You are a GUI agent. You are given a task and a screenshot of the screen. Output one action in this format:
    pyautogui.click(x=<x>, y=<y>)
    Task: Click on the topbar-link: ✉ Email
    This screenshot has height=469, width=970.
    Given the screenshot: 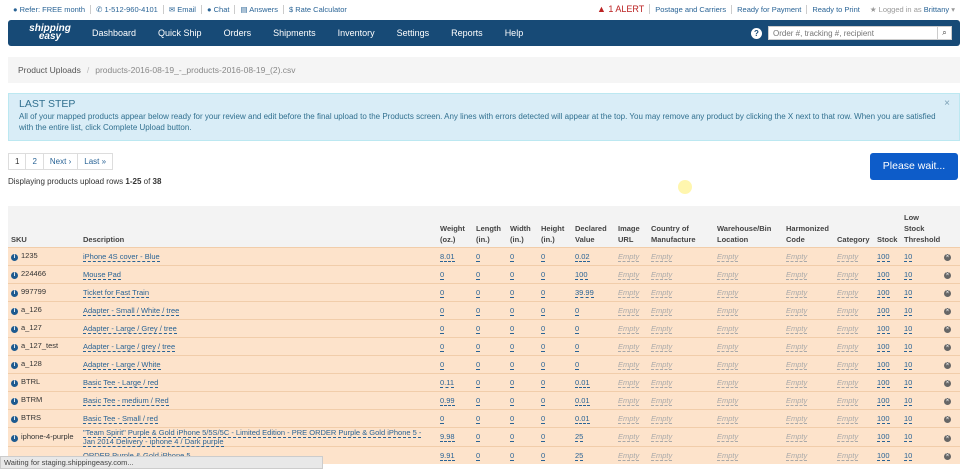 What is the action you would take?
    pyautogui.click(x=183, y=9)
    